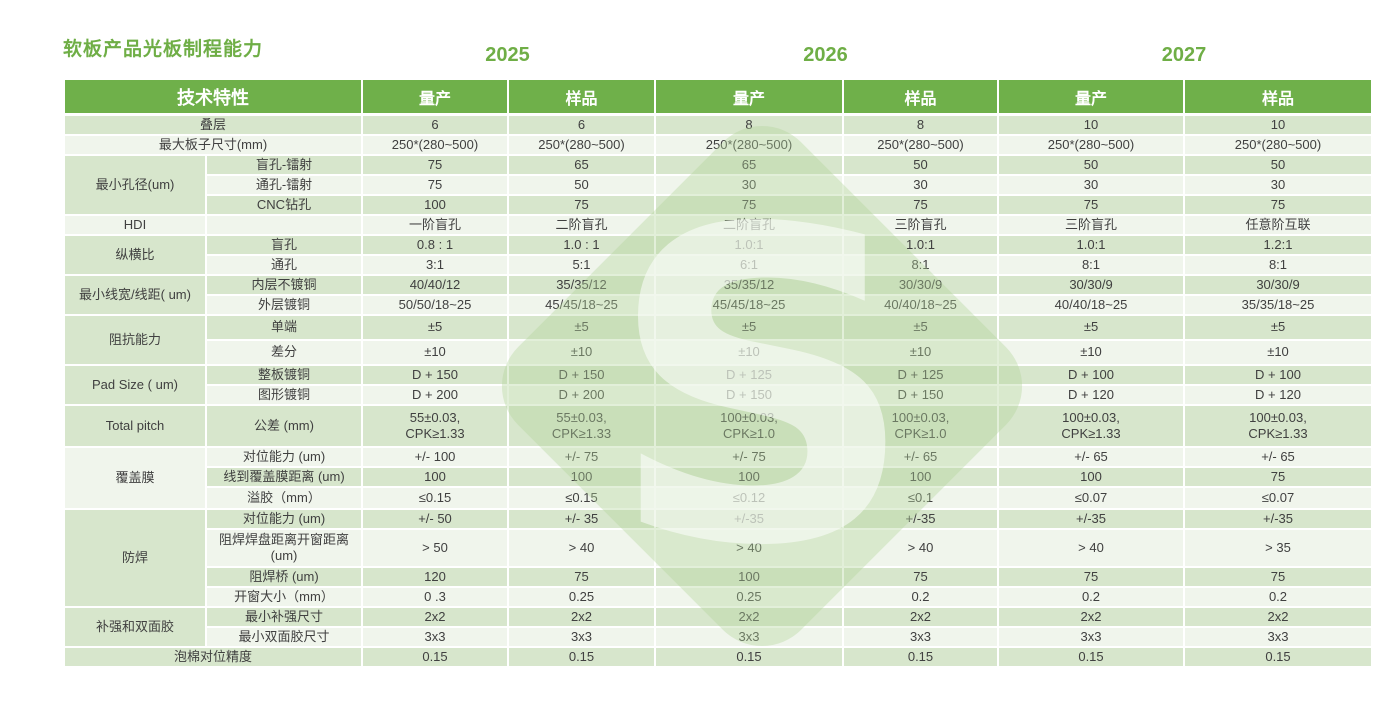  What do you see at coordinates (435, 97) in the screenshot?
I see `column-header-2025-mass: 量产` at bounding box center [435, 97].